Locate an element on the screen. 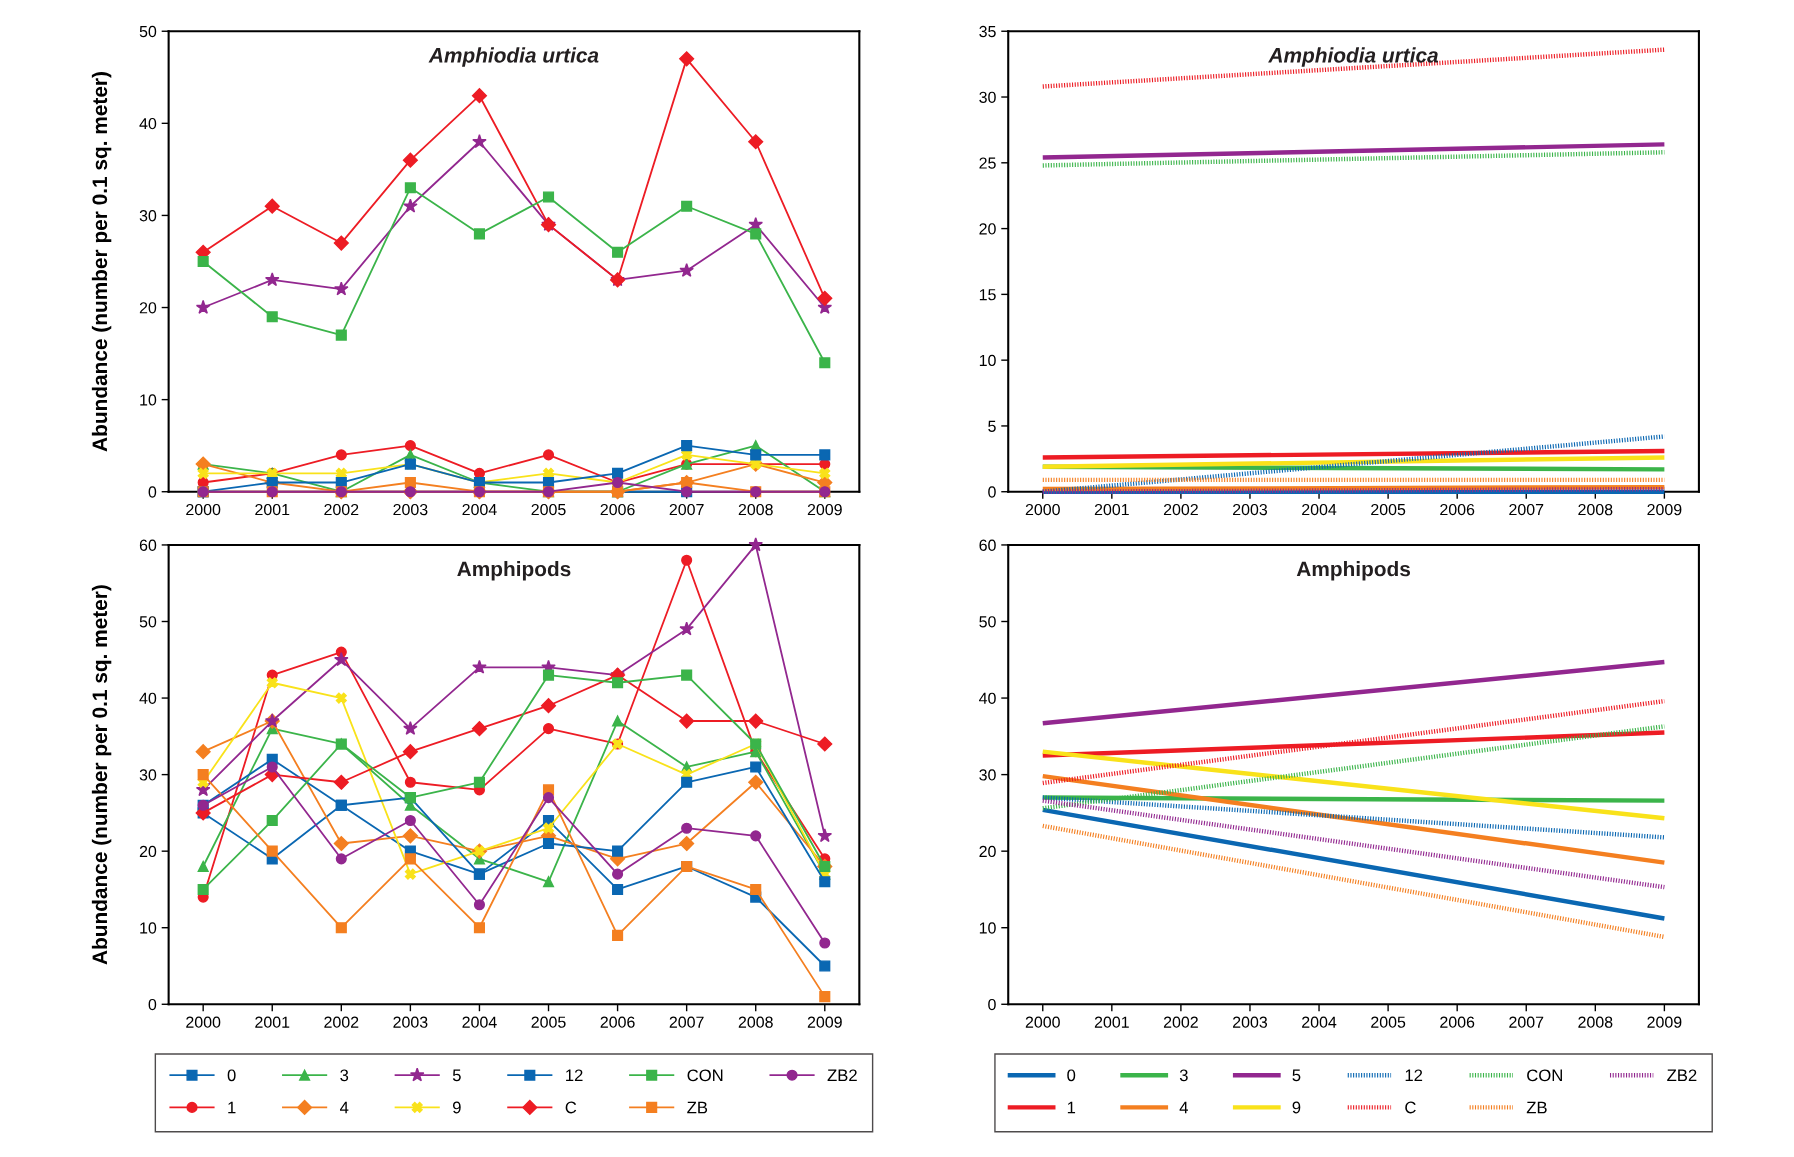  y-tick-label: 15 is located at coordinates (987, 295).